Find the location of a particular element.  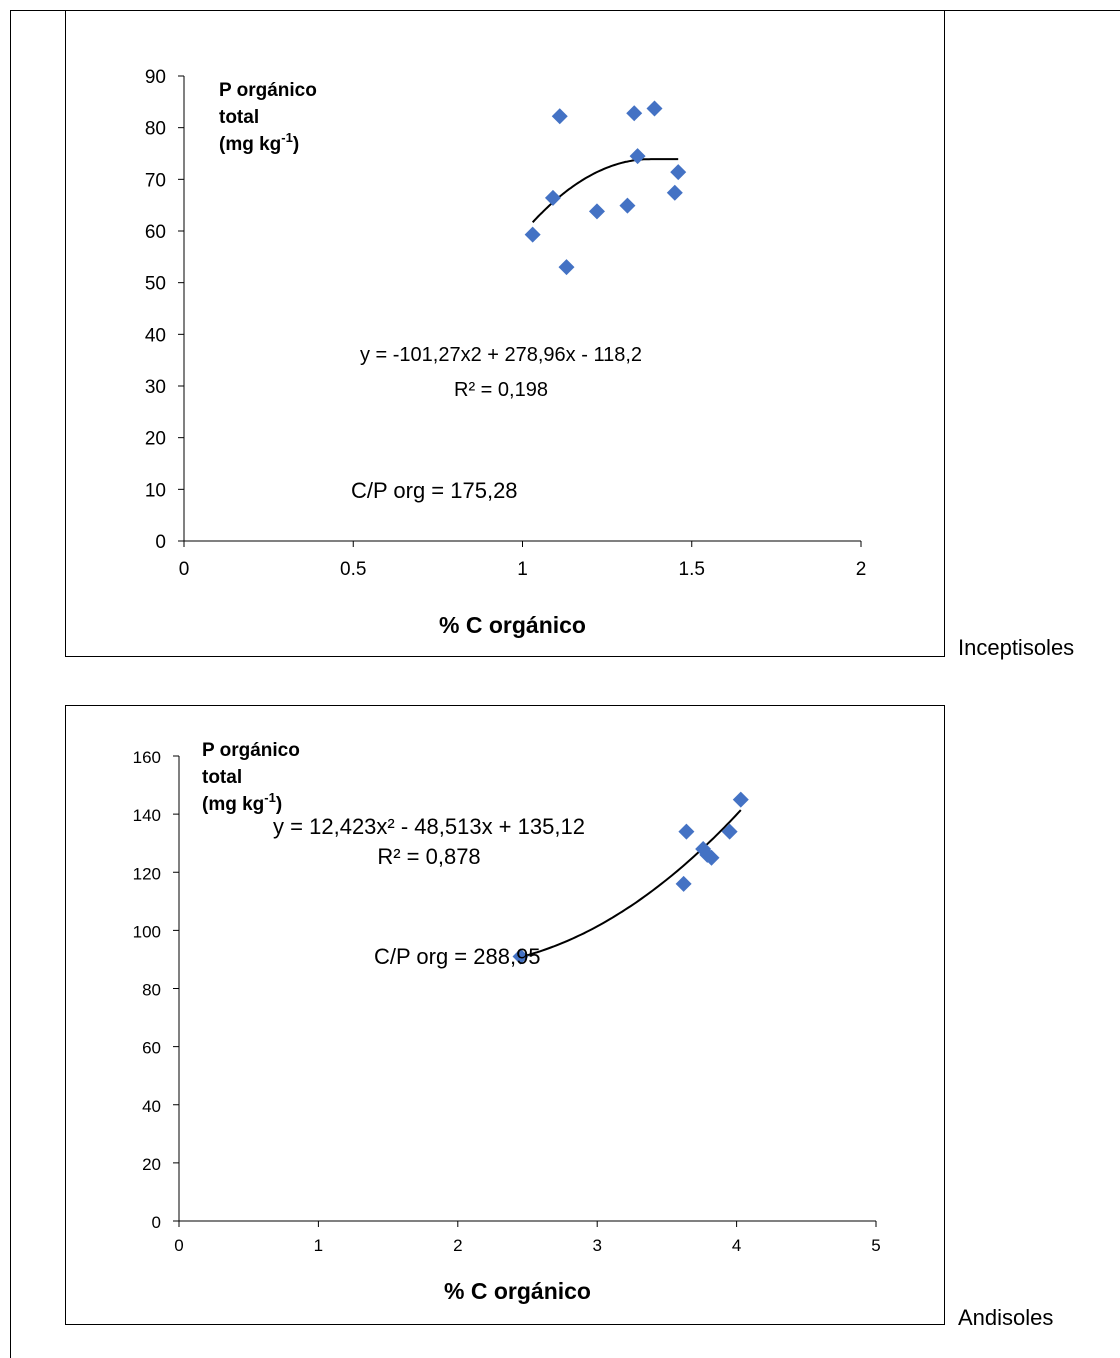

y-tick-label: 10 is located at coordinates (155, 490).